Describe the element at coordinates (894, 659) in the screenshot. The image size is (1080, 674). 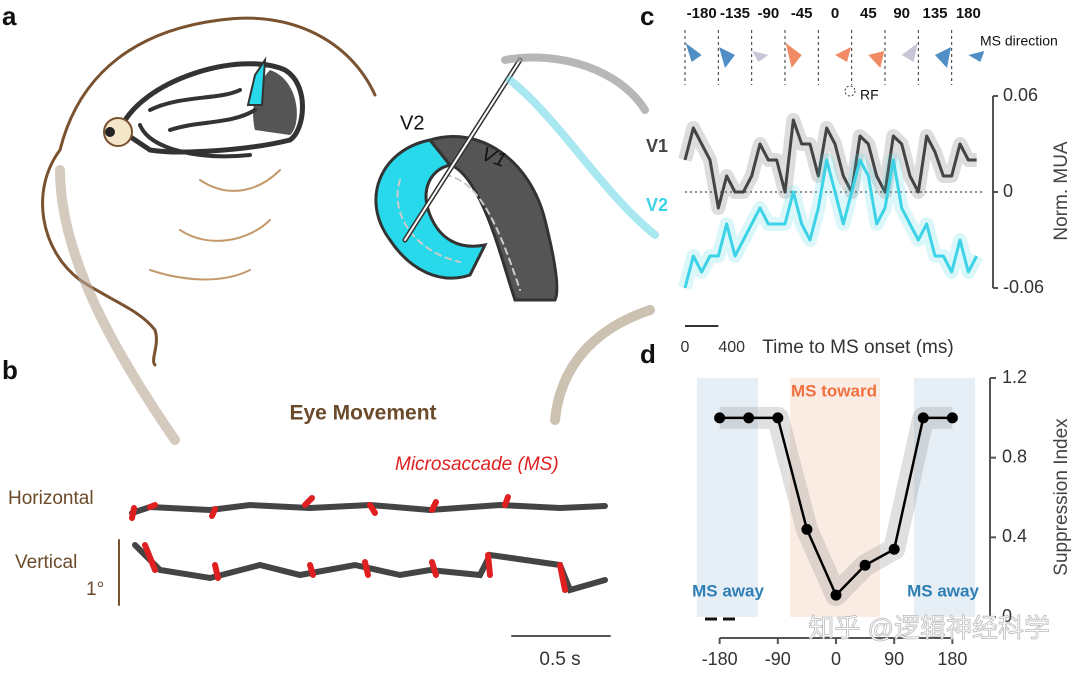
I see `x-tick-label: 90` at that location.